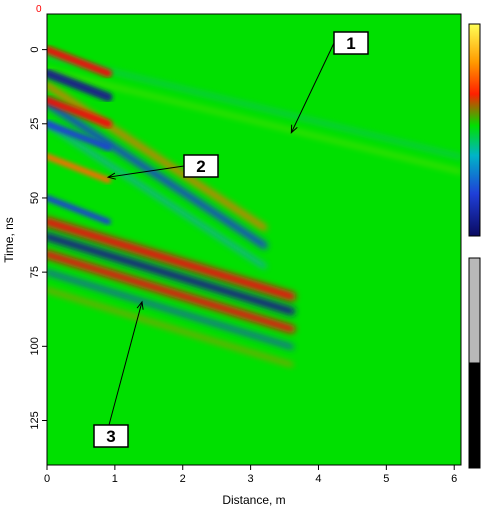  What do you see at coordinates (35, 124) in the screenshot?
I see `y-tick-label: 25` at bounding box center [35, 124].